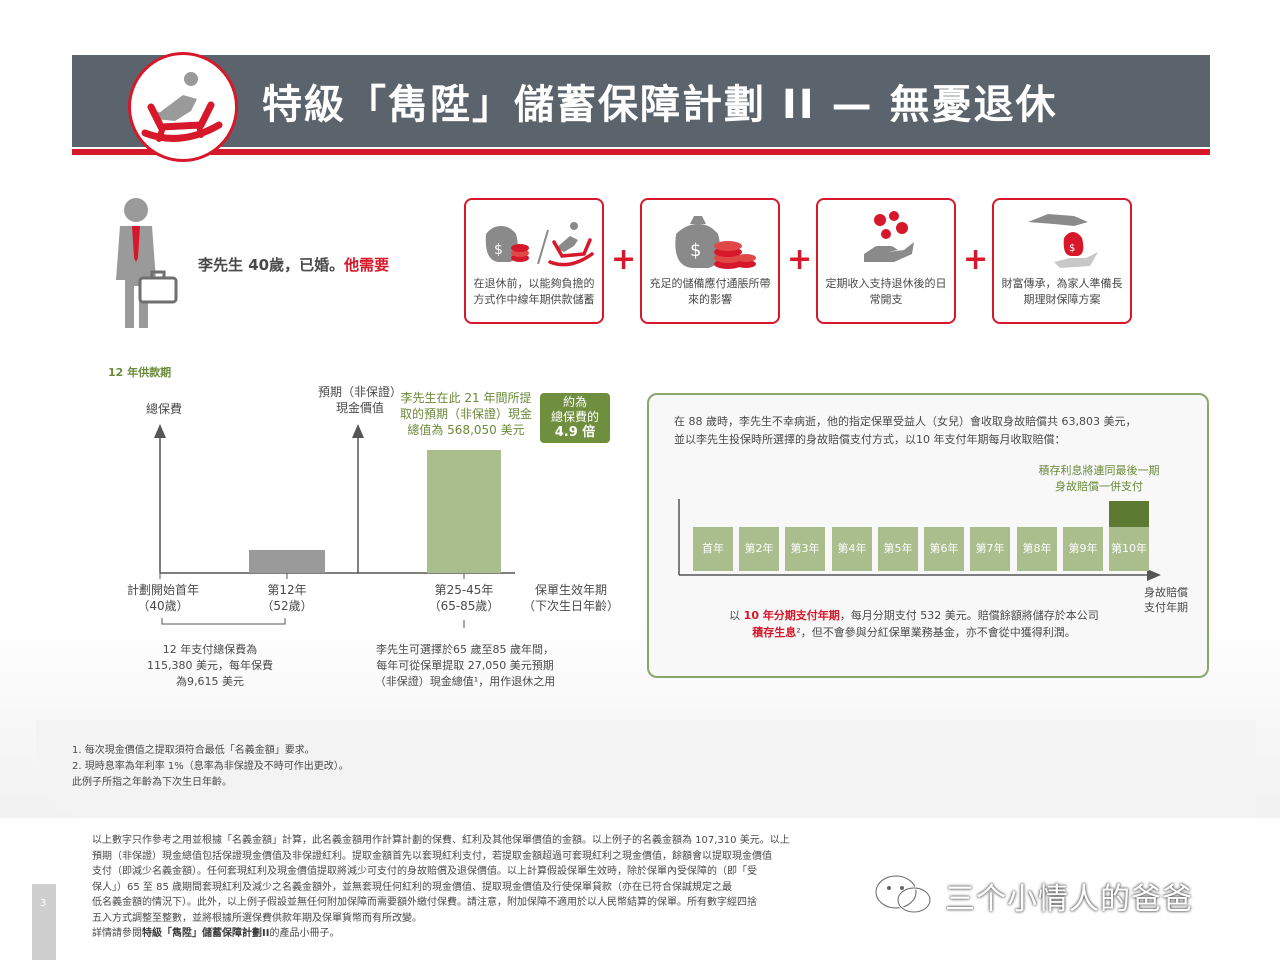 The image size is (1280, 960). Describe the element at coordinates (852, 549) in the screenshot. I see `payment-year-box: 第4年` at that location.